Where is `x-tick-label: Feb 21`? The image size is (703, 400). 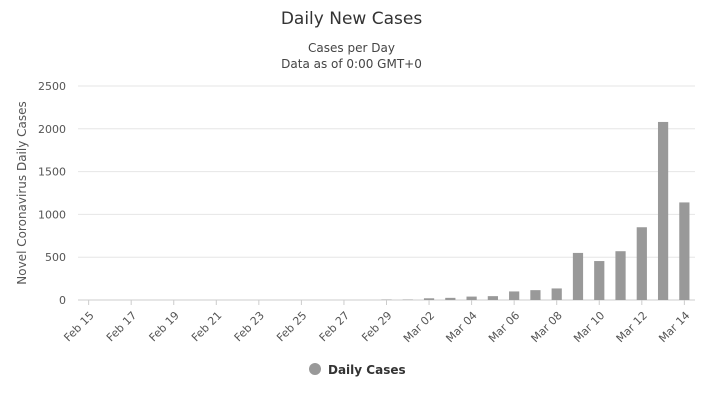 x-tick-label: Feb 21 is located at coordinates (206, 326).